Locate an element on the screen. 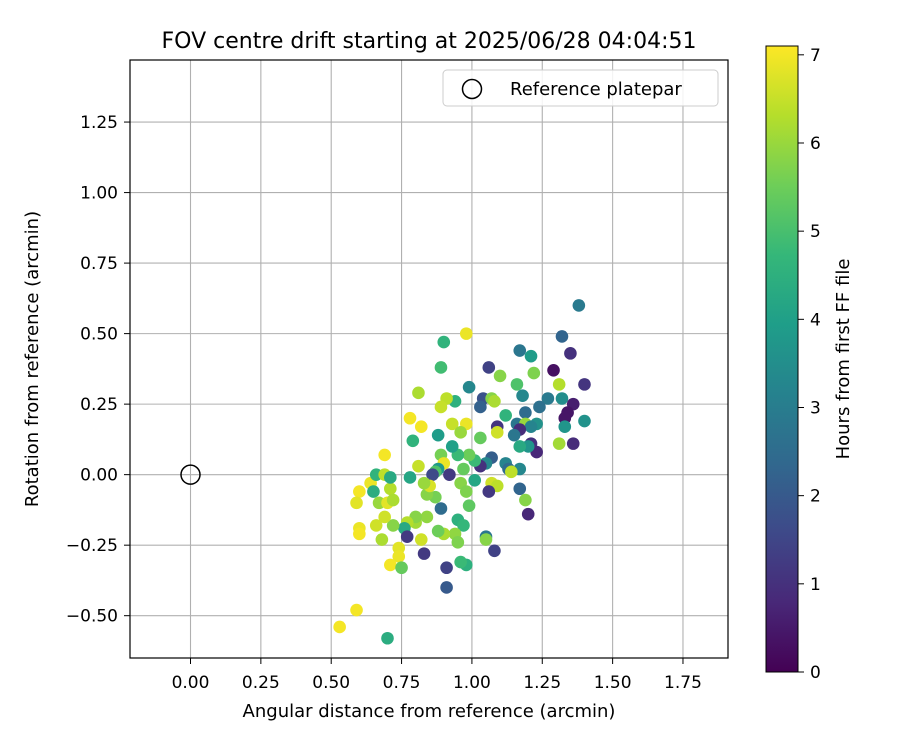 This screenshot has height=750, width=900. x-tick-label: 1.50 is located at coordinates (613, 683).